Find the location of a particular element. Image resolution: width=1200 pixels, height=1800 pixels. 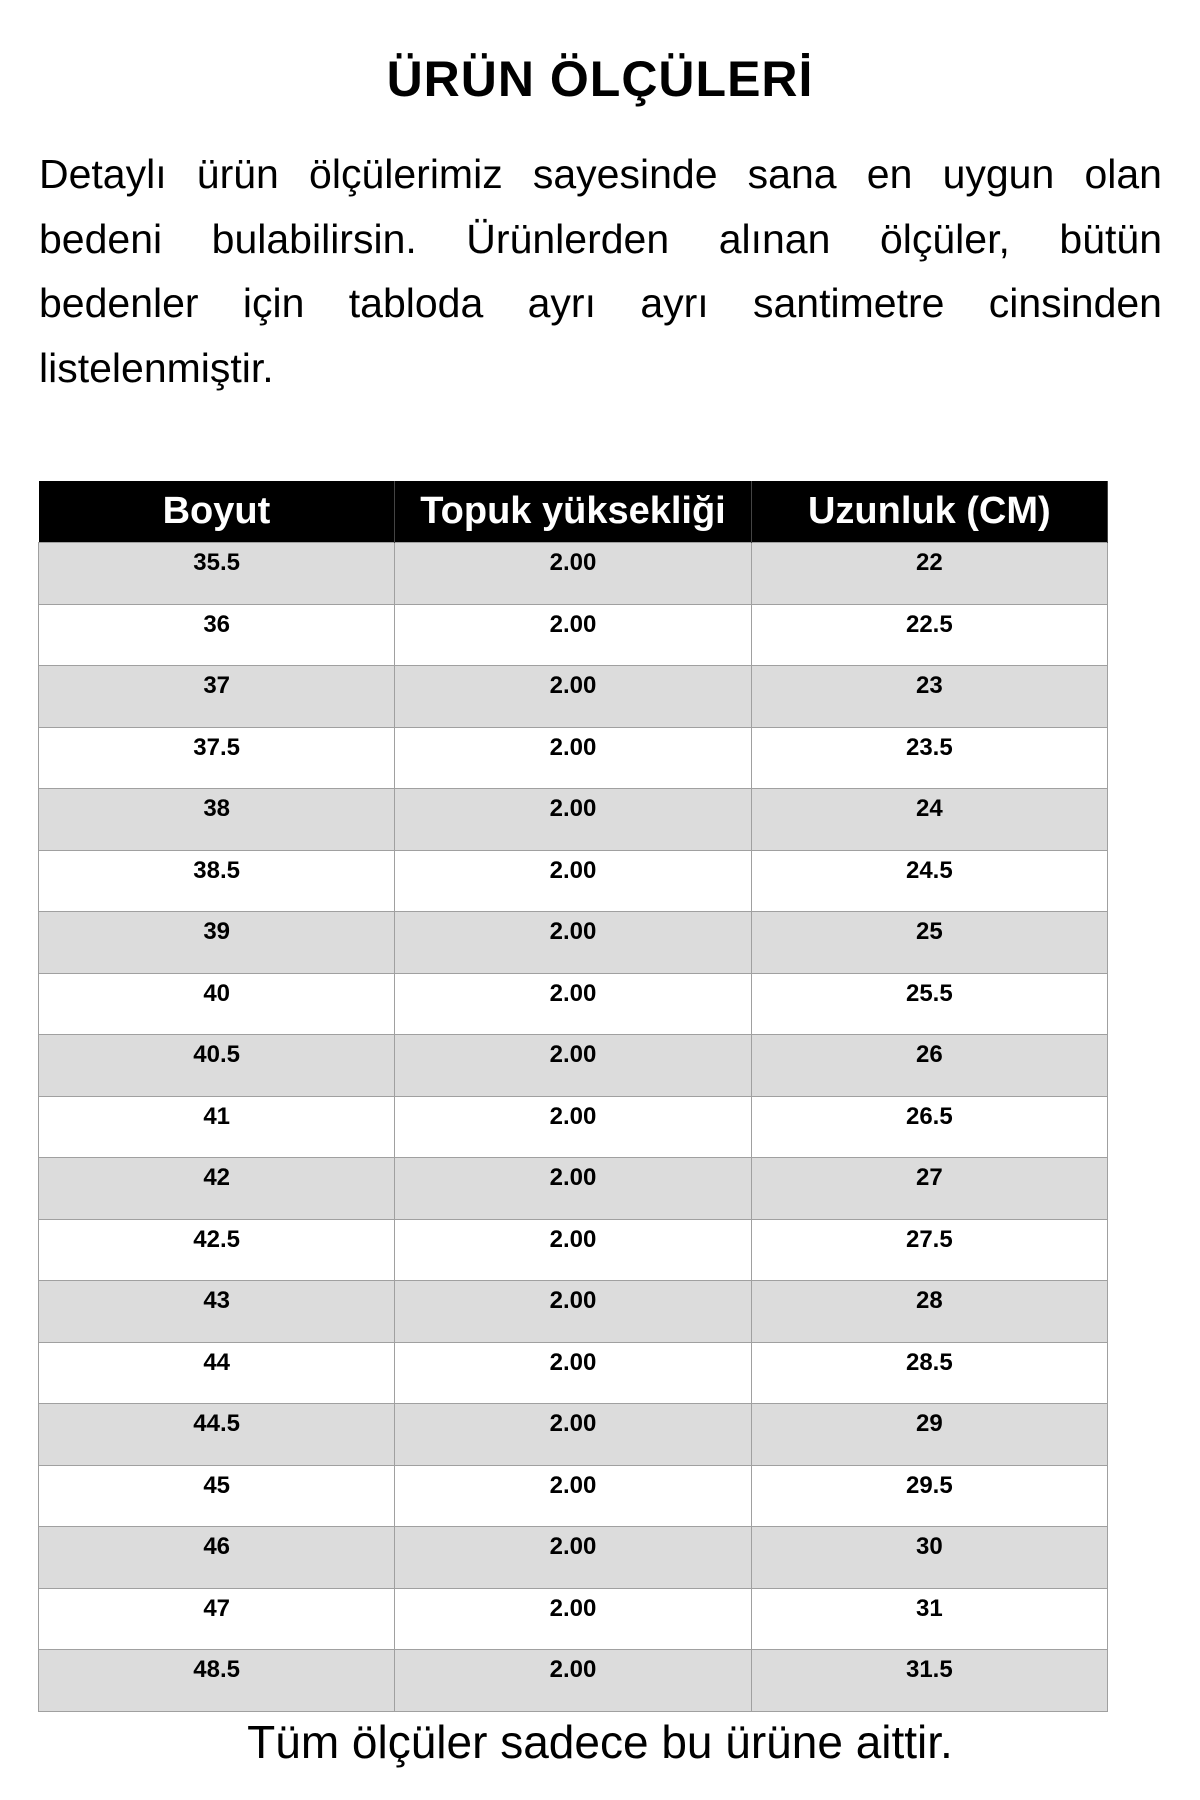

table-row: 42.5 2.00 27.5 is located at coordinates (573, 1249).